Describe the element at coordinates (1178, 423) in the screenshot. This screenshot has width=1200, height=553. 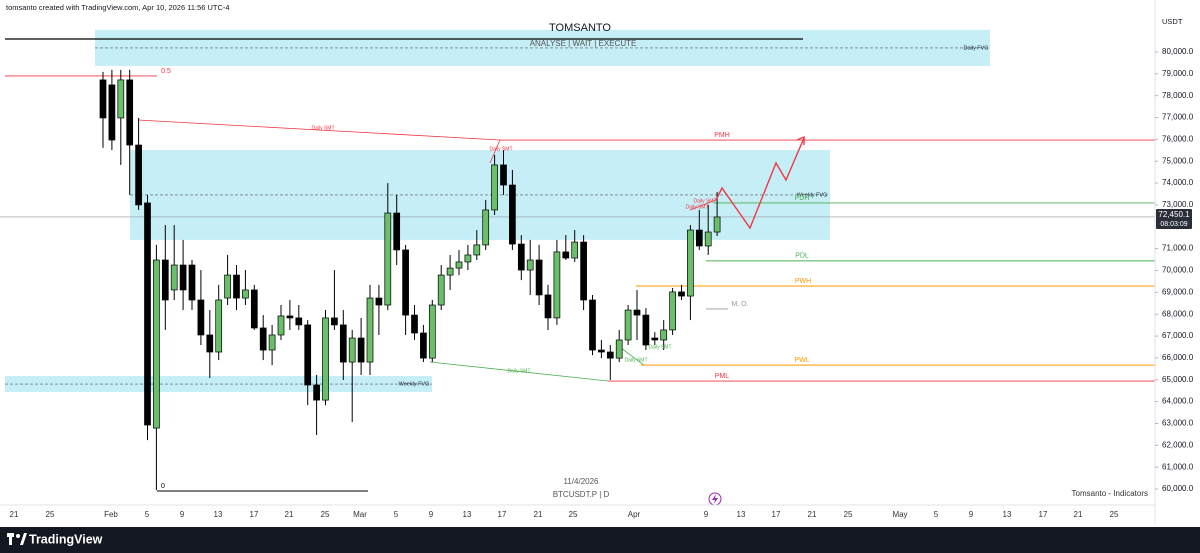
I see `y-tick-label: 63,000.0` at that location.